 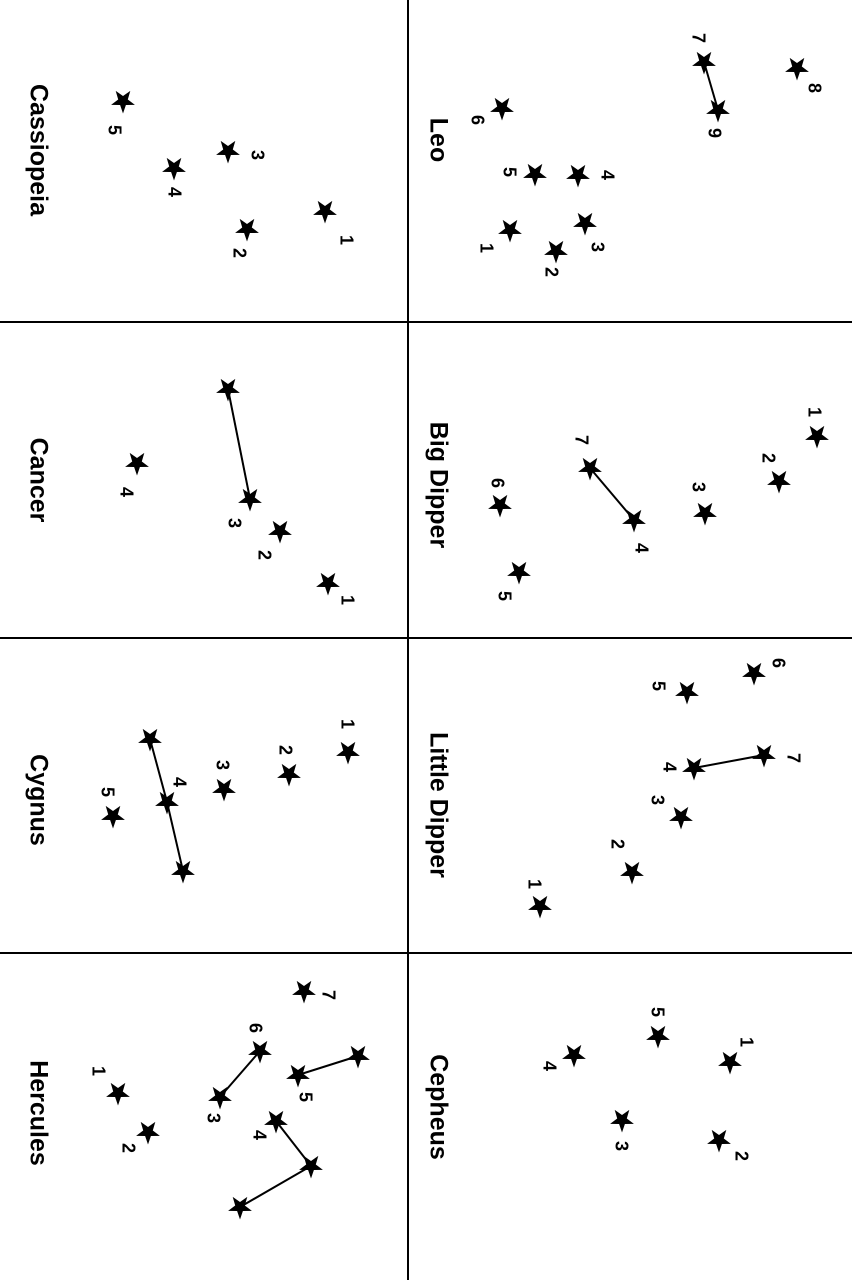 What do you see at coordinates (438, 1107) in the screenshot?
I see `constellation-title: Cepheus` at bounding box center [438, 1107].